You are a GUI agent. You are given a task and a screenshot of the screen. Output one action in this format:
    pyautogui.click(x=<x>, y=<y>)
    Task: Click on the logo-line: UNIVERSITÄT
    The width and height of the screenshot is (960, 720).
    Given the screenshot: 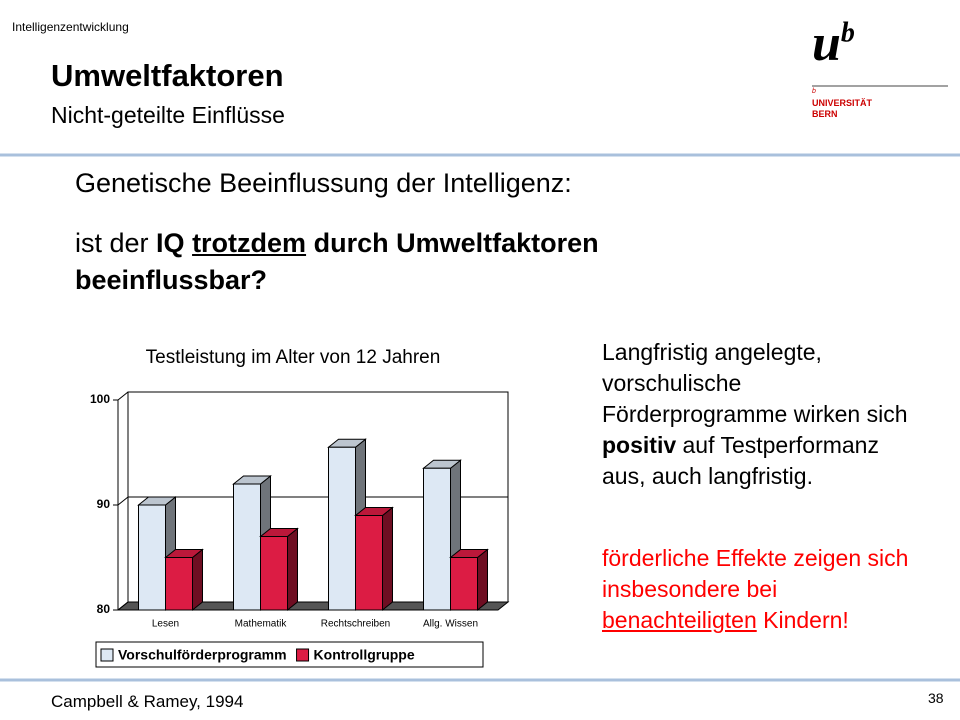 What is the action you would take?
    pyautogui.click(x=842, y=103)
    